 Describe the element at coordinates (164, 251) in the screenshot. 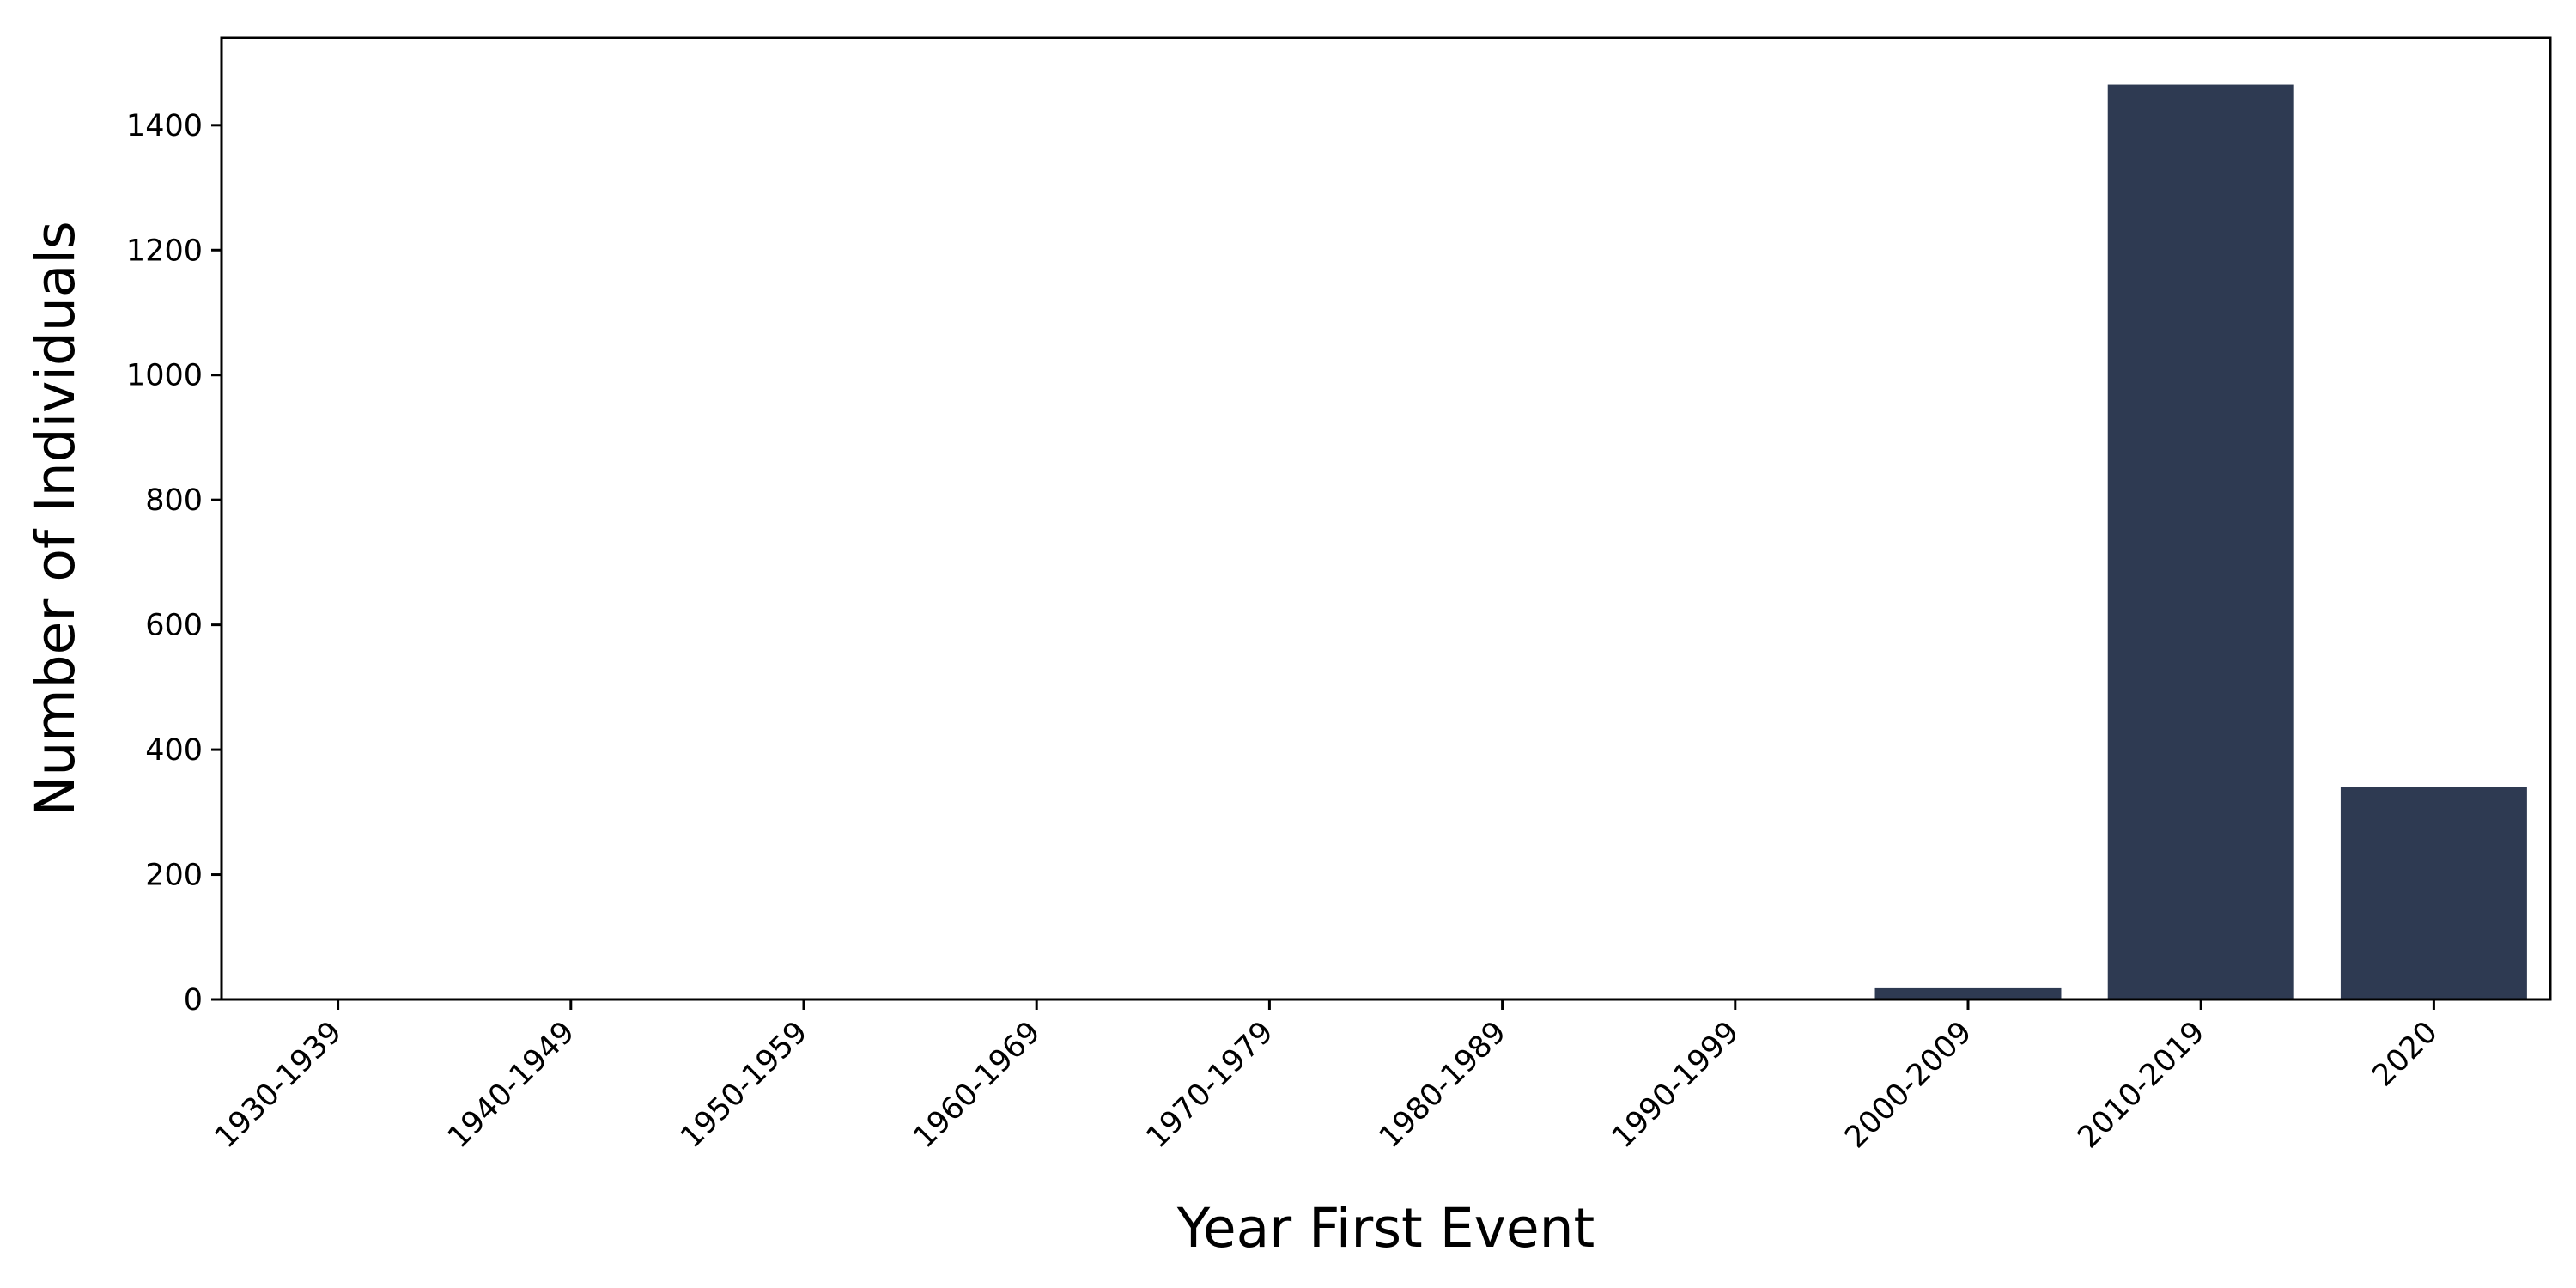

I see `y-tick-label: 1200` at that location.